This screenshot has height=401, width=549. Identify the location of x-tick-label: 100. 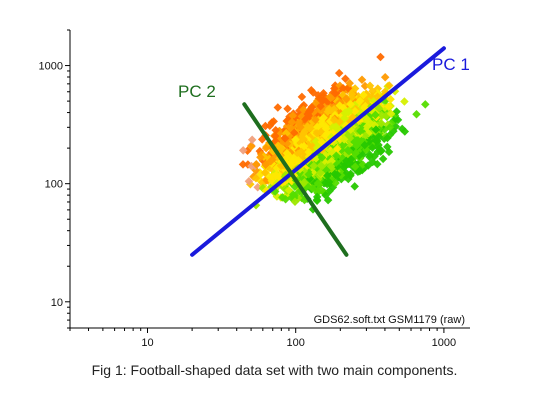
(296, 343).